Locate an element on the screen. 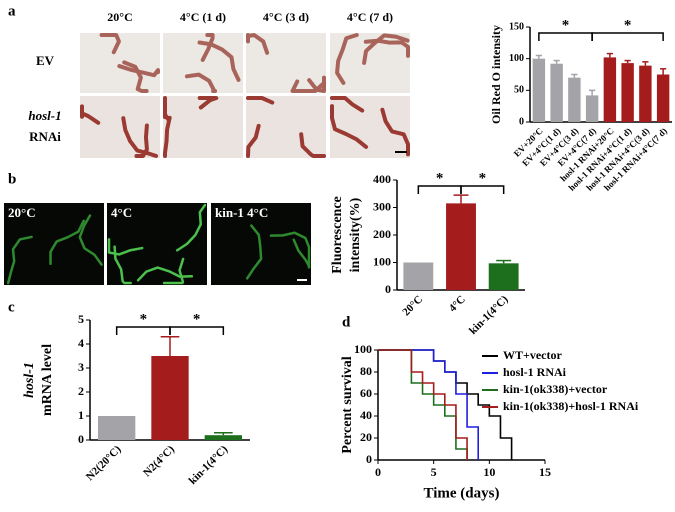 This screenshot has width=675, height=512. panel-label: a is located at coordinates (12, 11).